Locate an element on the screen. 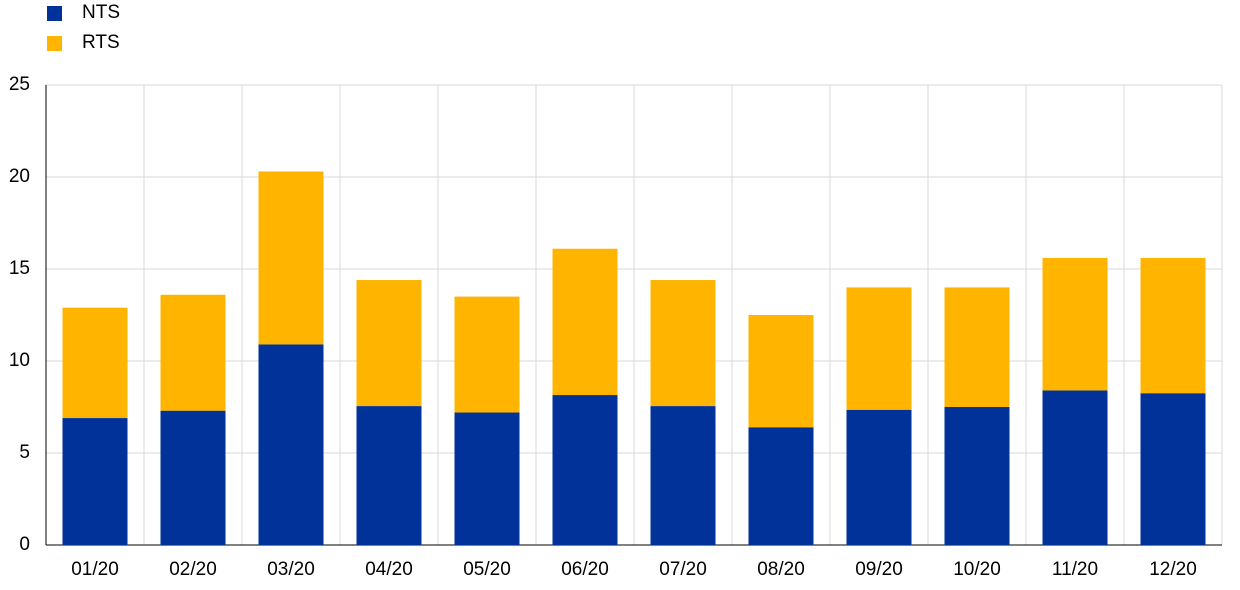  x-tick-label: 04/20 is located at coordinates (389, 569).